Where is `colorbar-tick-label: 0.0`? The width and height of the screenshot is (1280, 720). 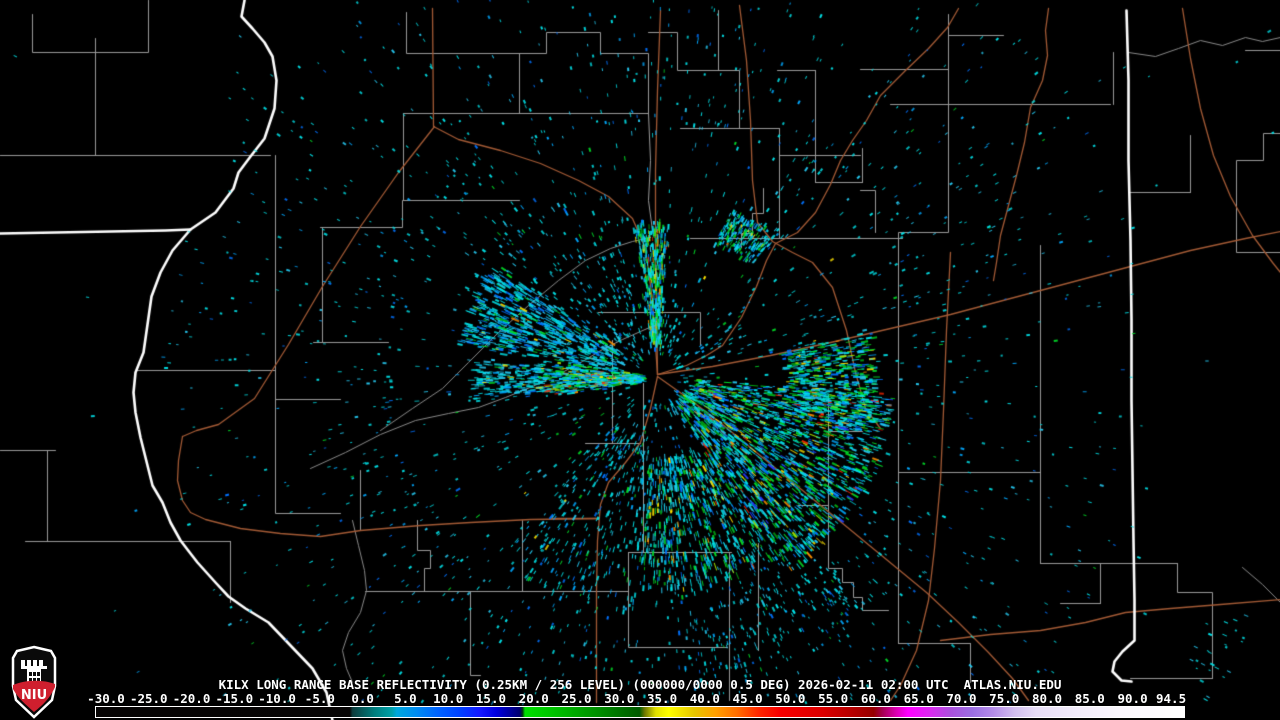 colorbar-tick-label: 0.0 is located at coordinates (362, 698).